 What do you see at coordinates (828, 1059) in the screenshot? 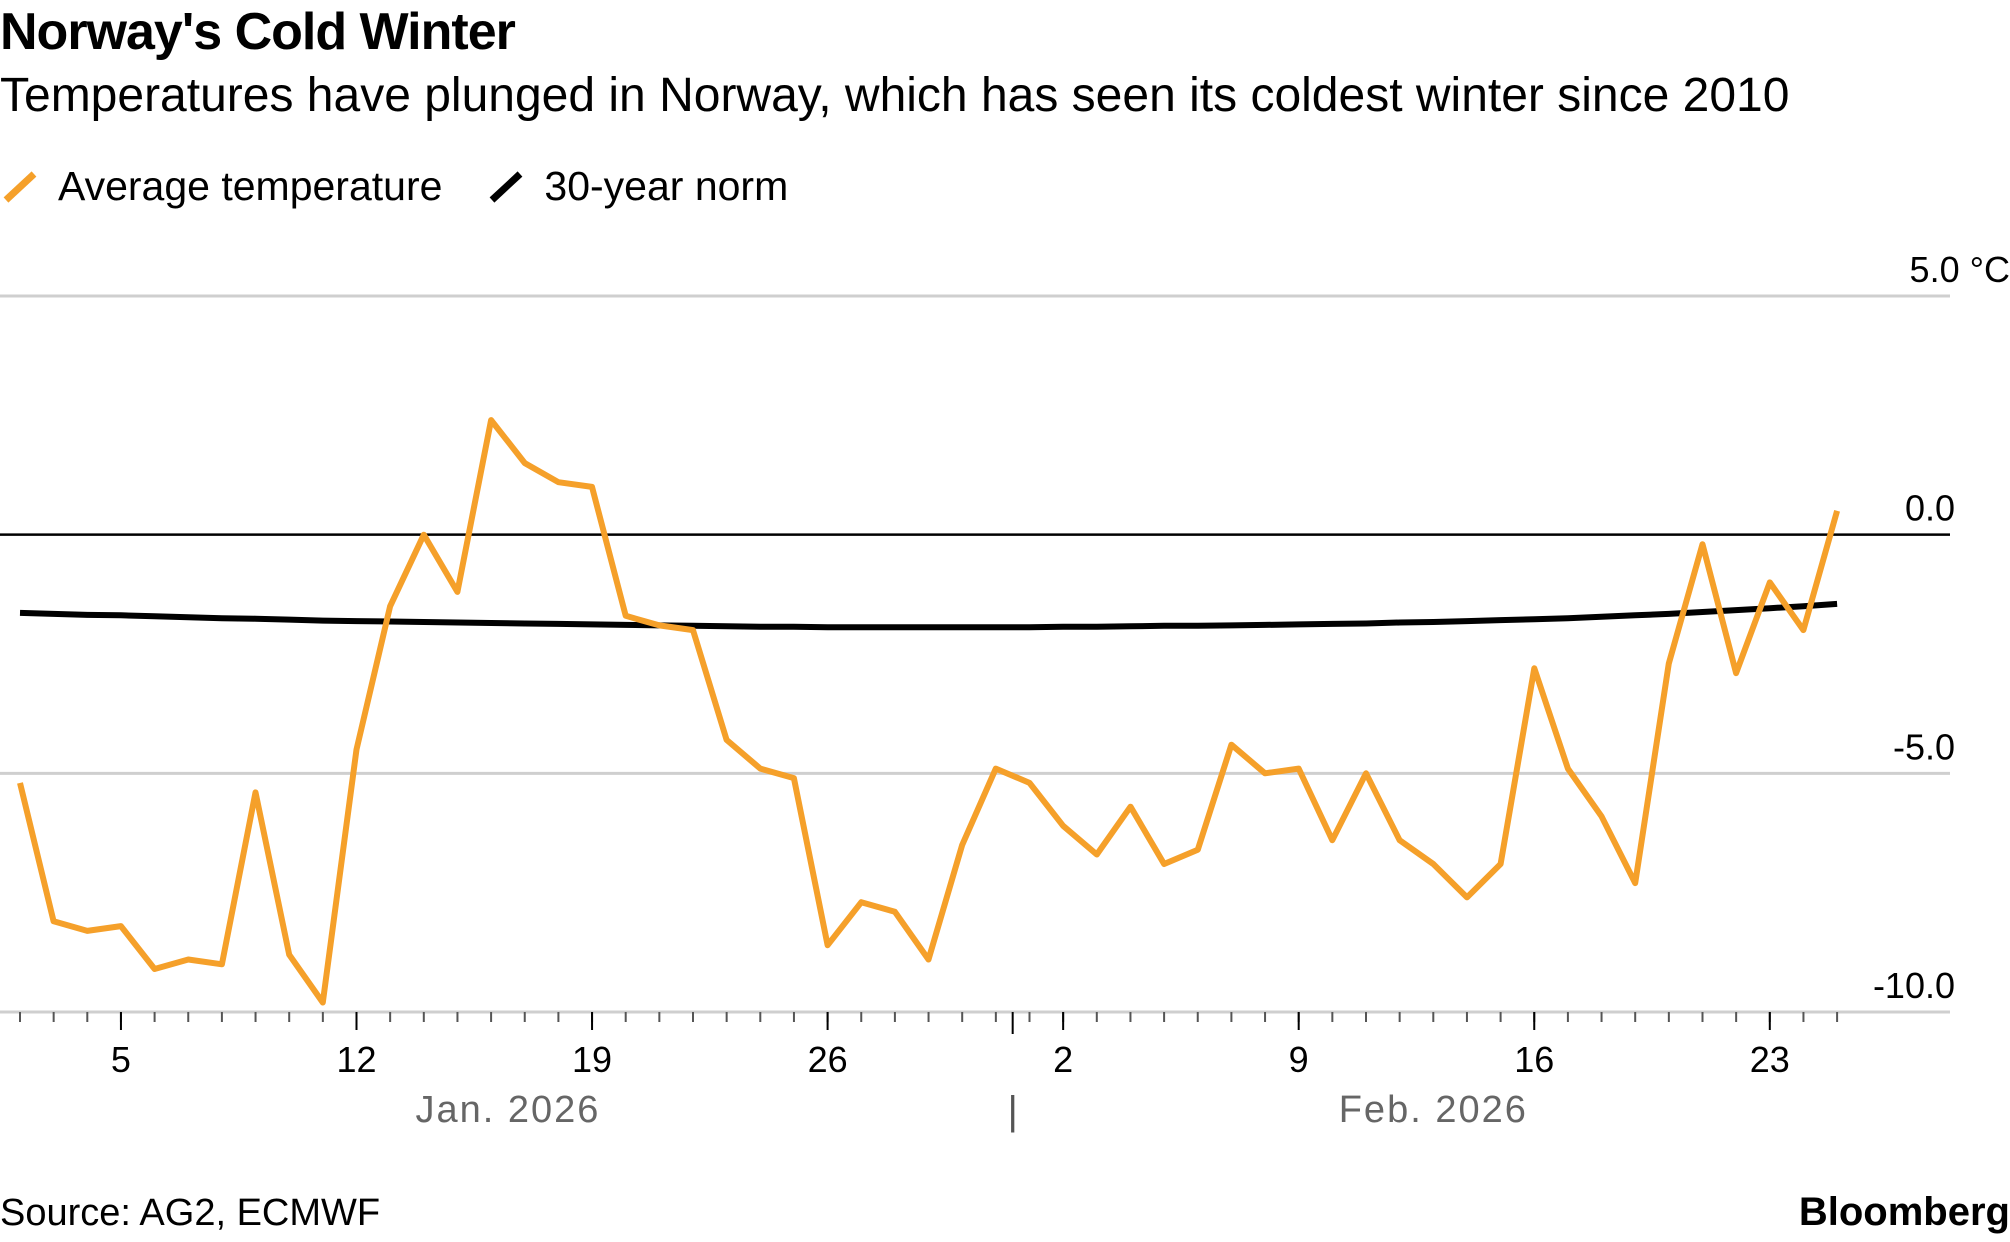
I see `x-tick-label: 26` at bounding box center [828, 1059].